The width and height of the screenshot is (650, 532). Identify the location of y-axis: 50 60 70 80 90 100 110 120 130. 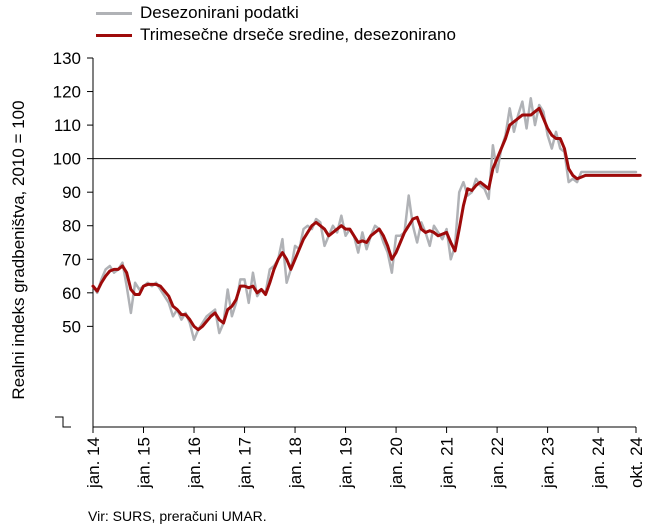
(73, 238).